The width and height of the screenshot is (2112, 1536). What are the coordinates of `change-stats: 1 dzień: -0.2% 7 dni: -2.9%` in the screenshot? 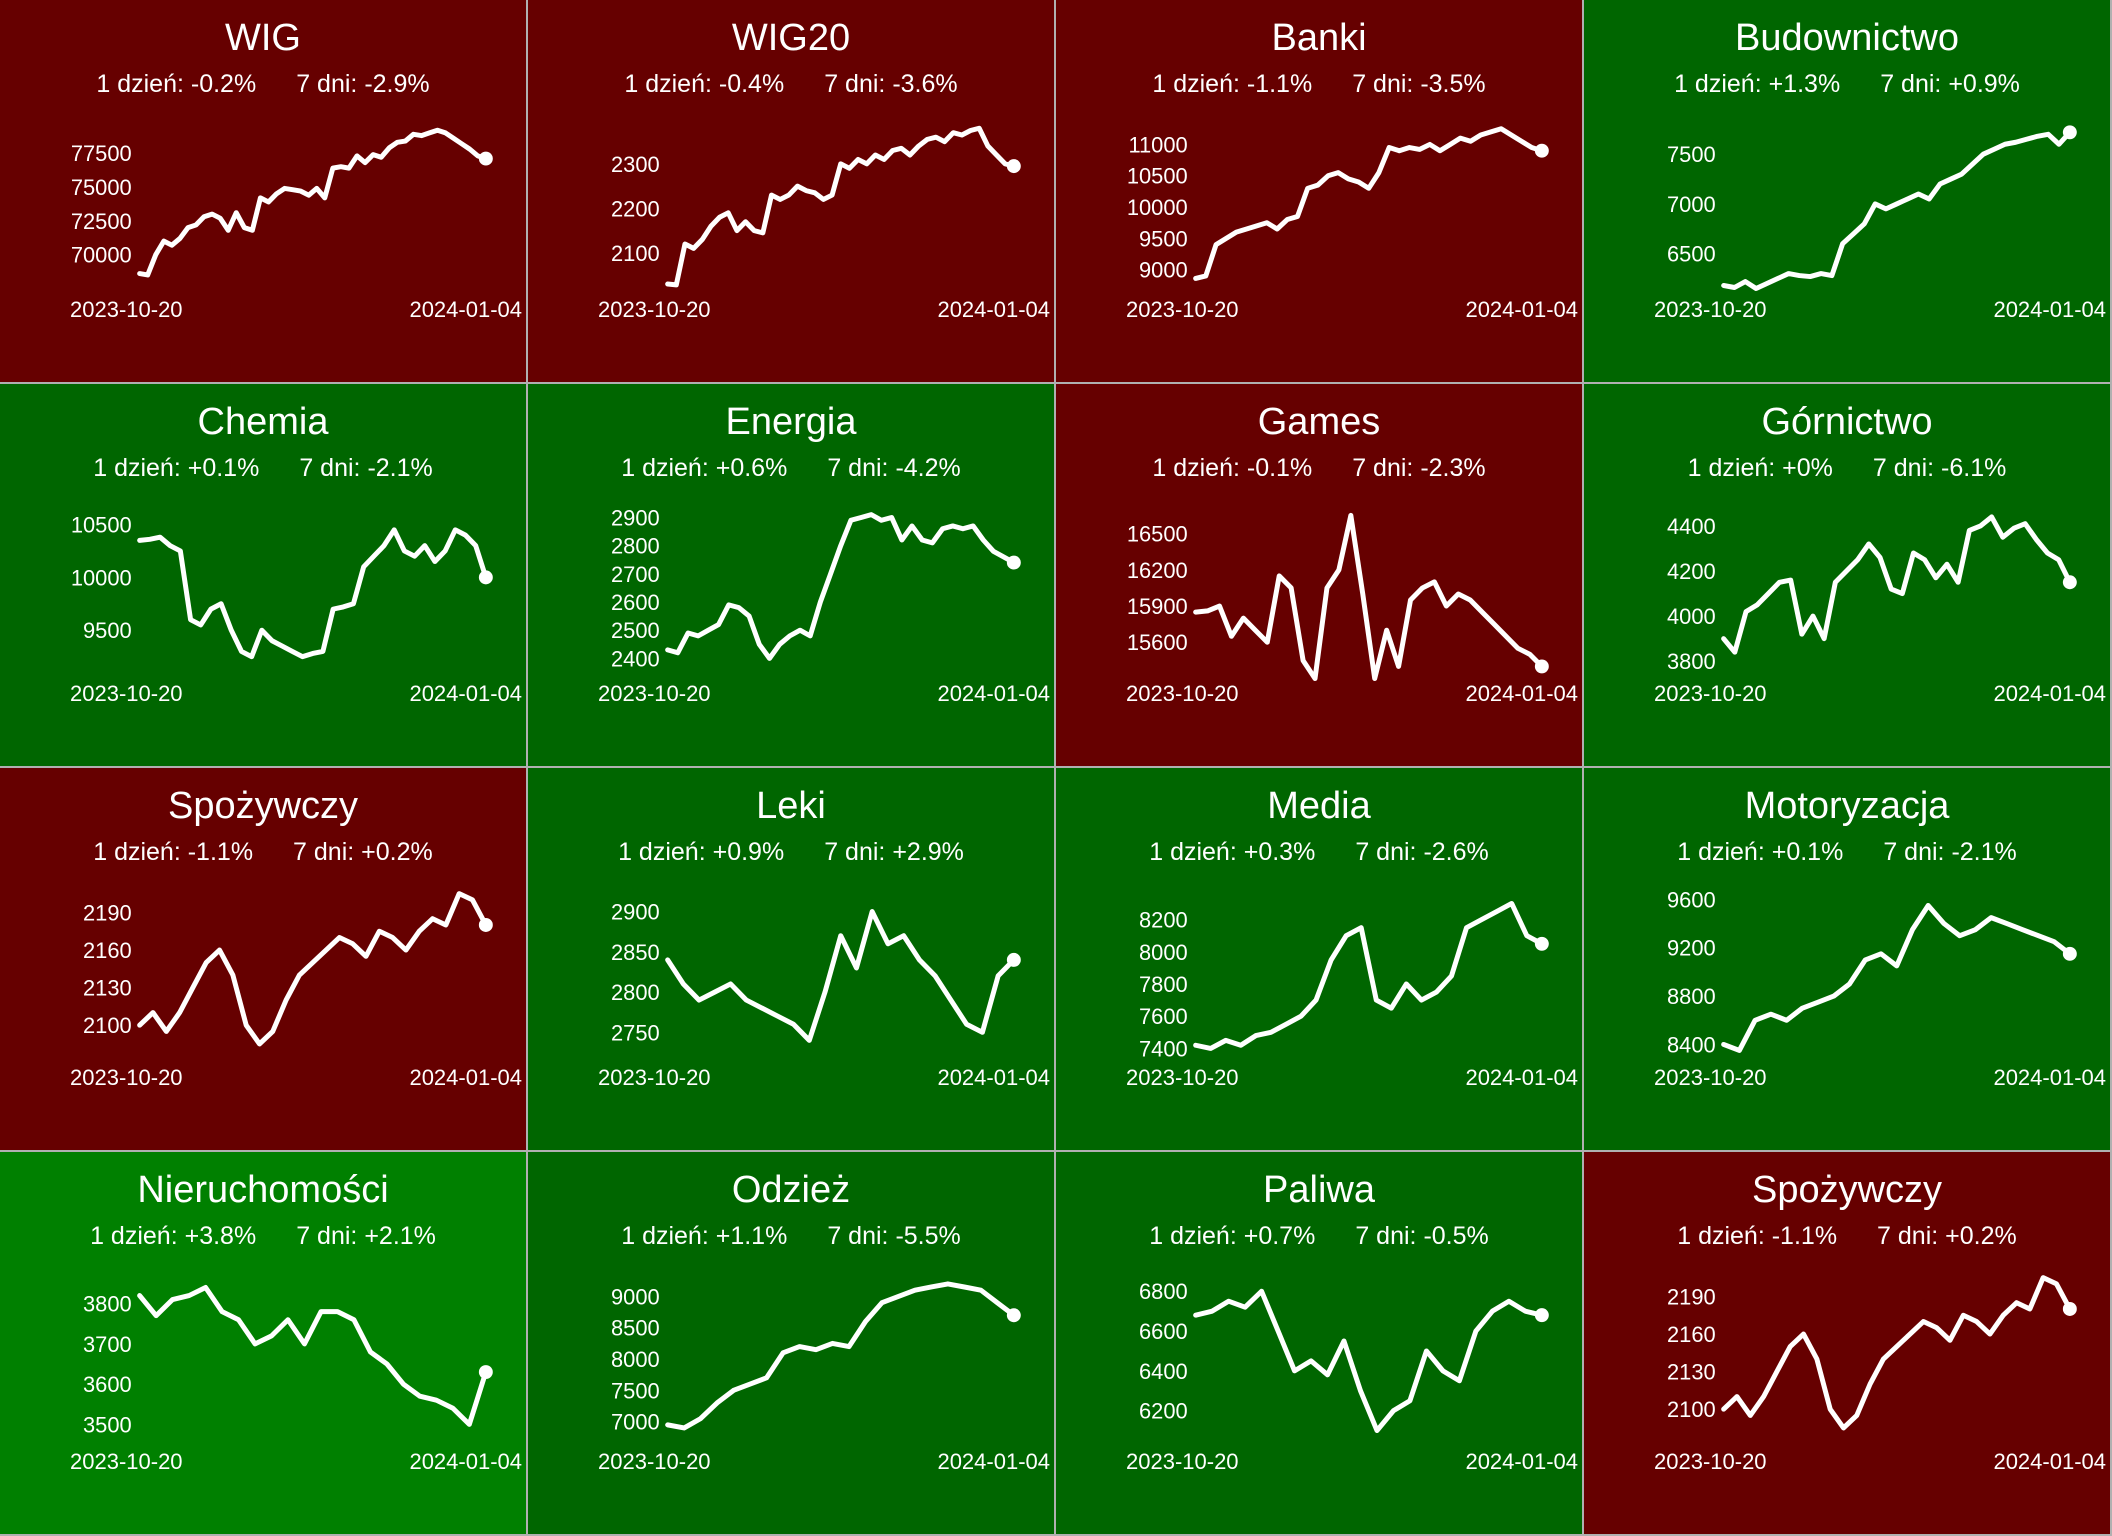 It's located at (263, 84).